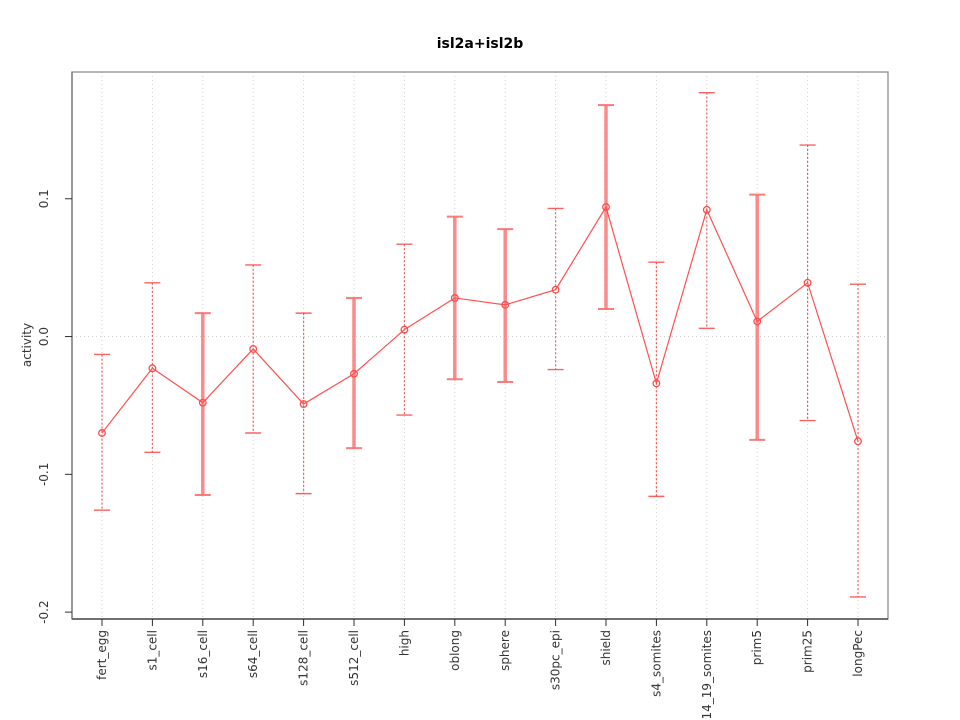 The height and width of the screenshot is (720, 960). I want to click on x-tick-label: oblong, so click(455, 650).